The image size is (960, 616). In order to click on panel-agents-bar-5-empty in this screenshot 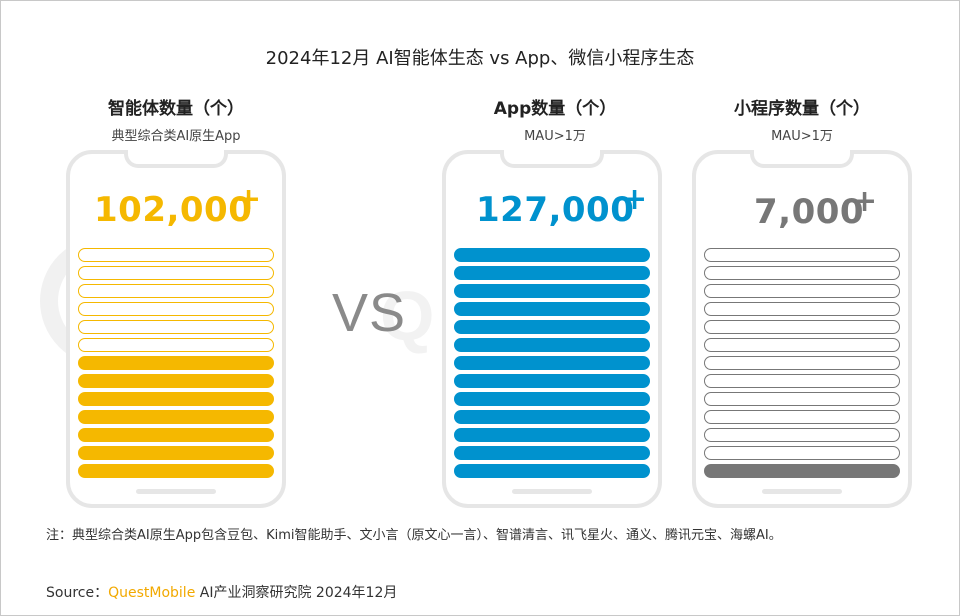, I will do `click(176, 327)`.